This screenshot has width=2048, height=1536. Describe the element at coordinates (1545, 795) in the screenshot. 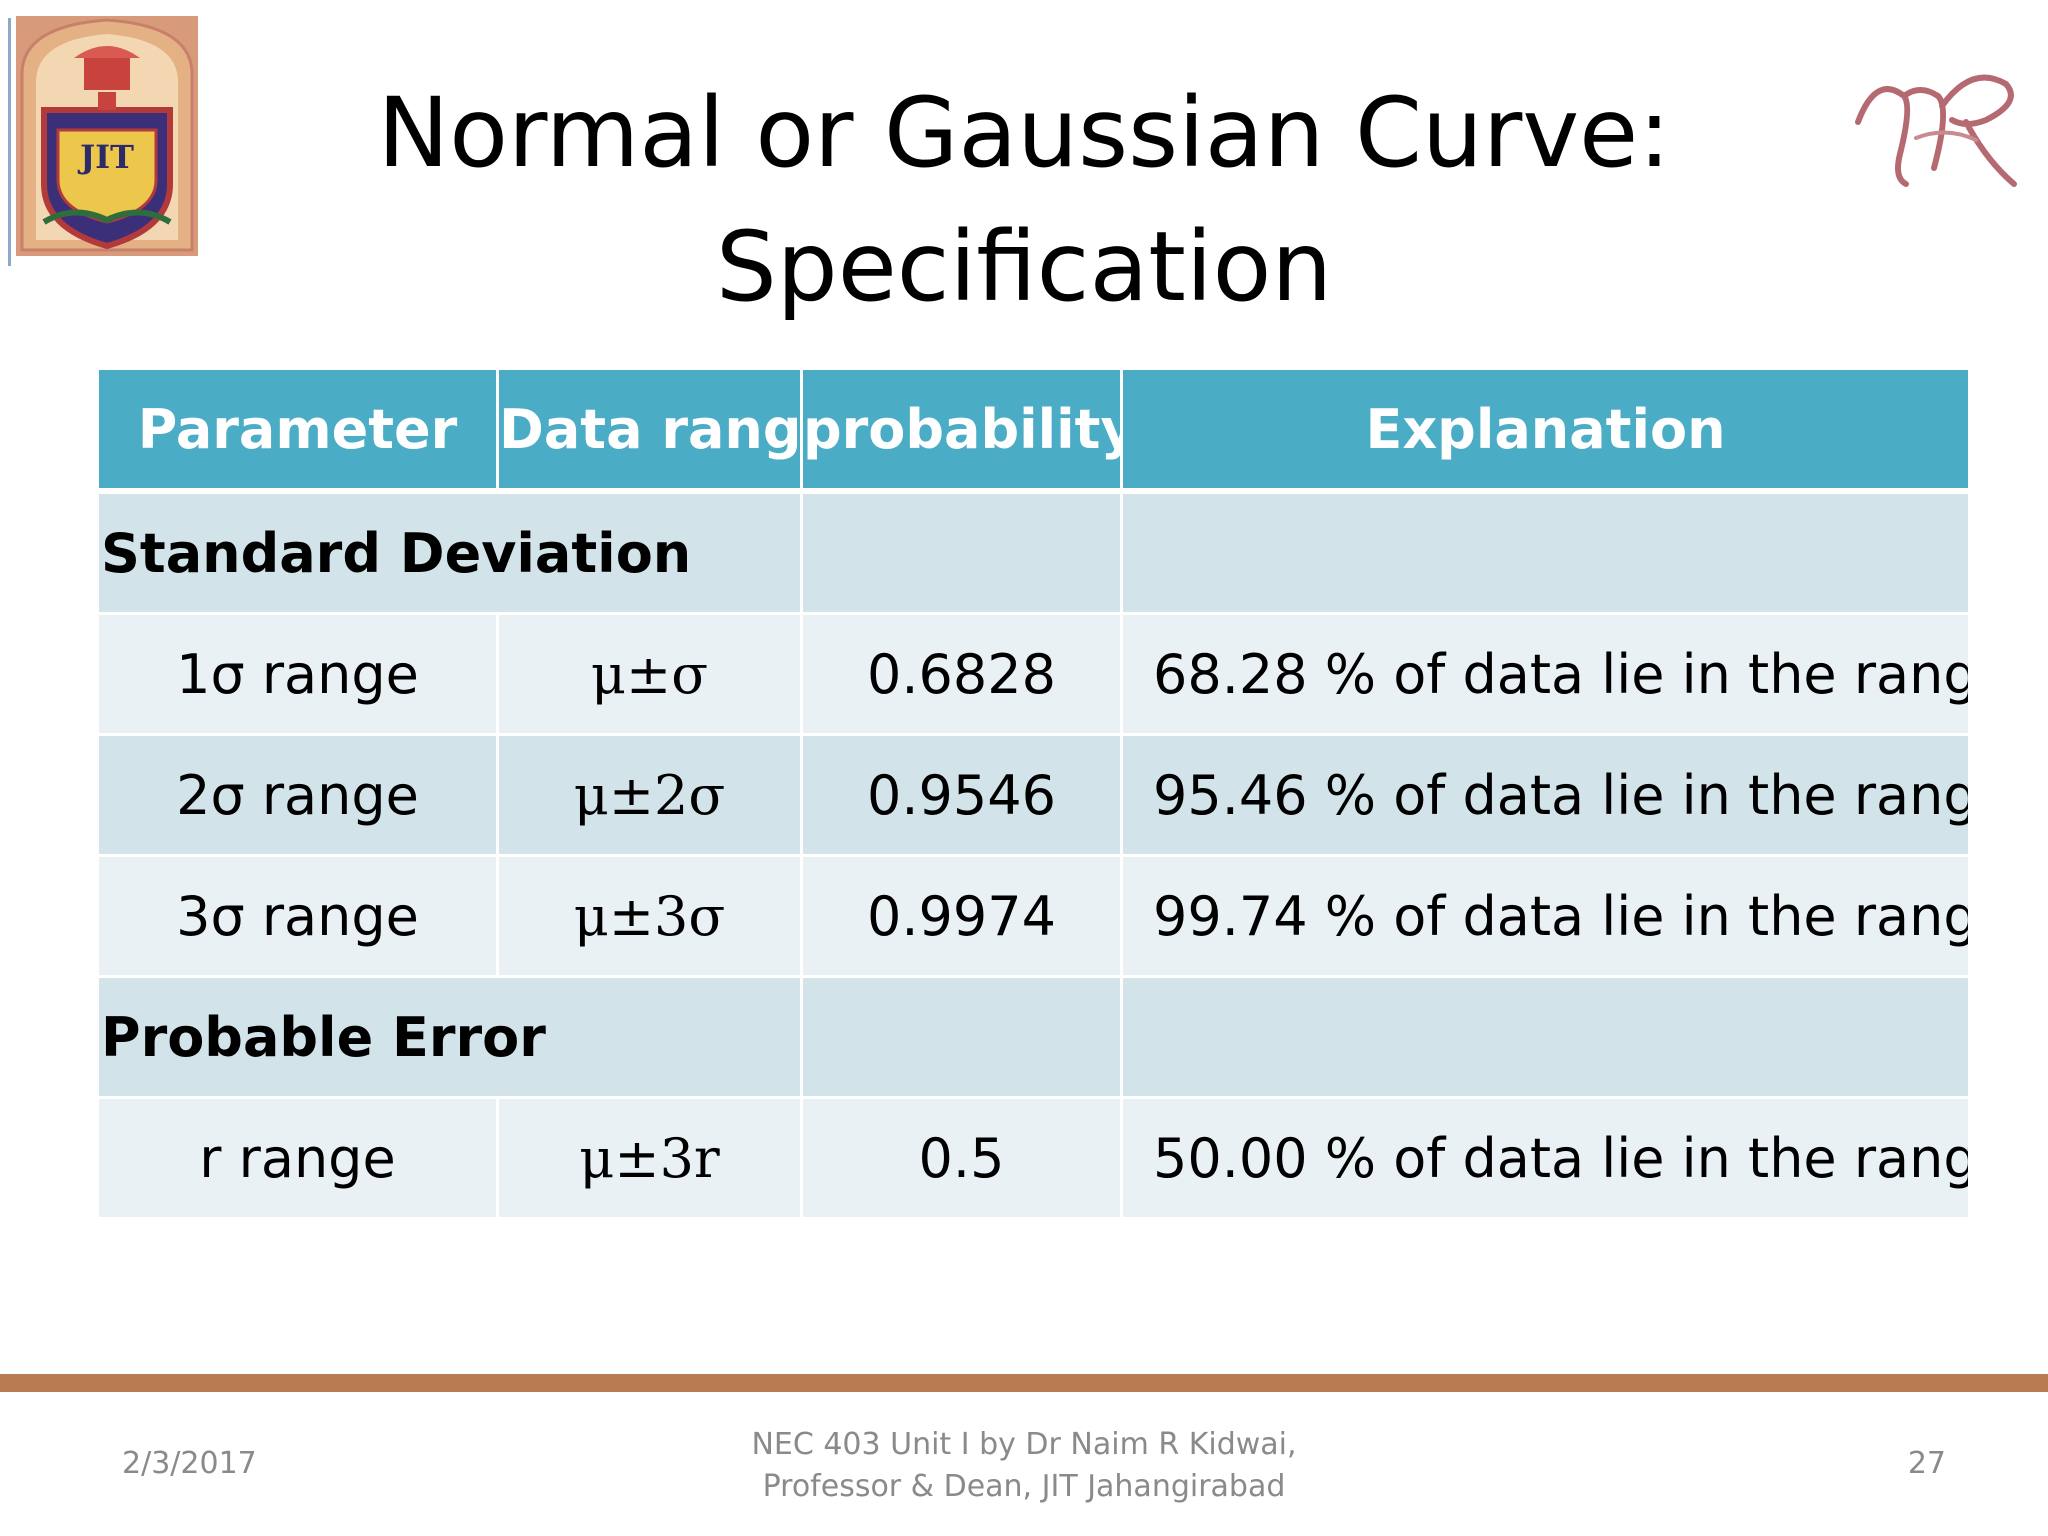

I see `explanation-cell: 95.46 % of data lie in the range` at that location.